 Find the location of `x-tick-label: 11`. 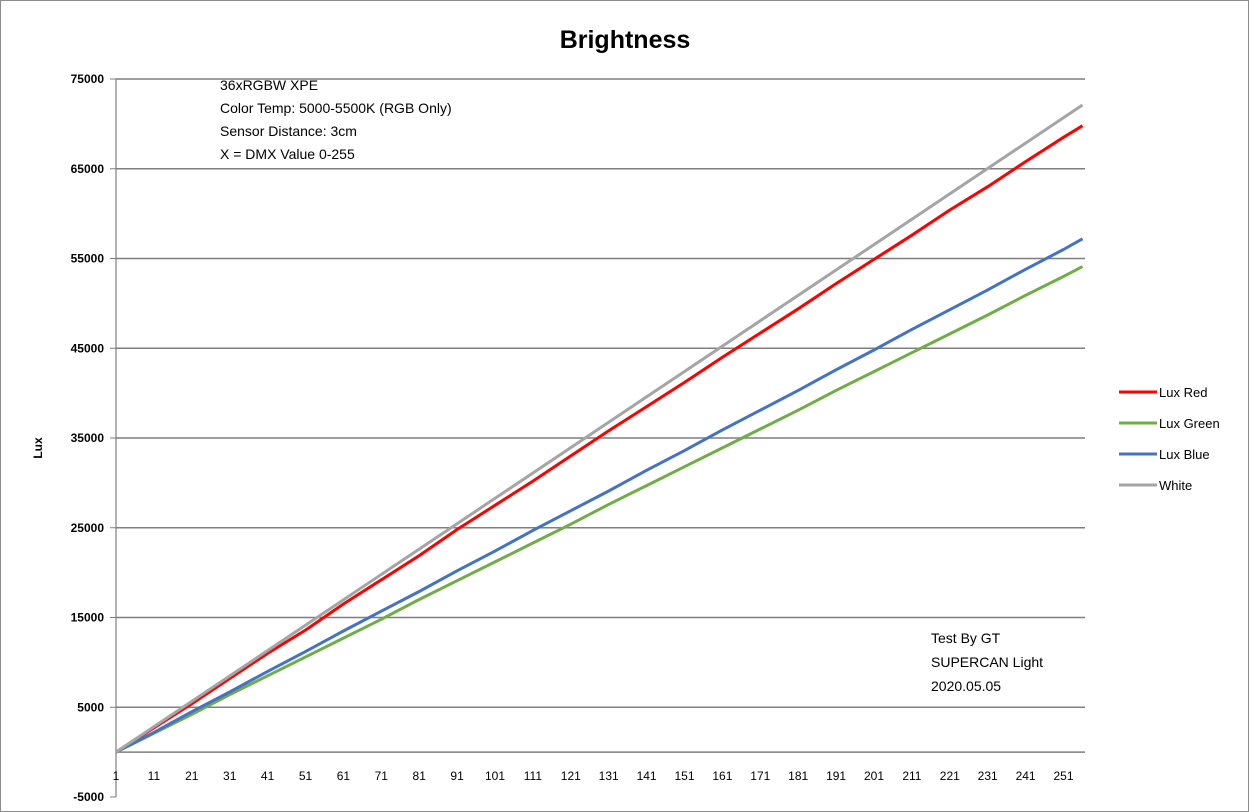

x-tick-label: 11 is located at coordinates (154, 776).